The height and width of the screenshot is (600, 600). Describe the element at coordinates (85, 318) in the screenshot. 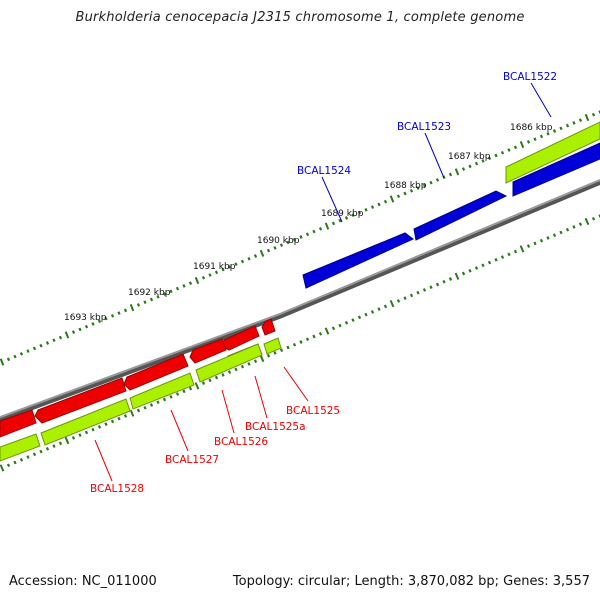

I see `kbp-label: 1693 kbp` at that location.